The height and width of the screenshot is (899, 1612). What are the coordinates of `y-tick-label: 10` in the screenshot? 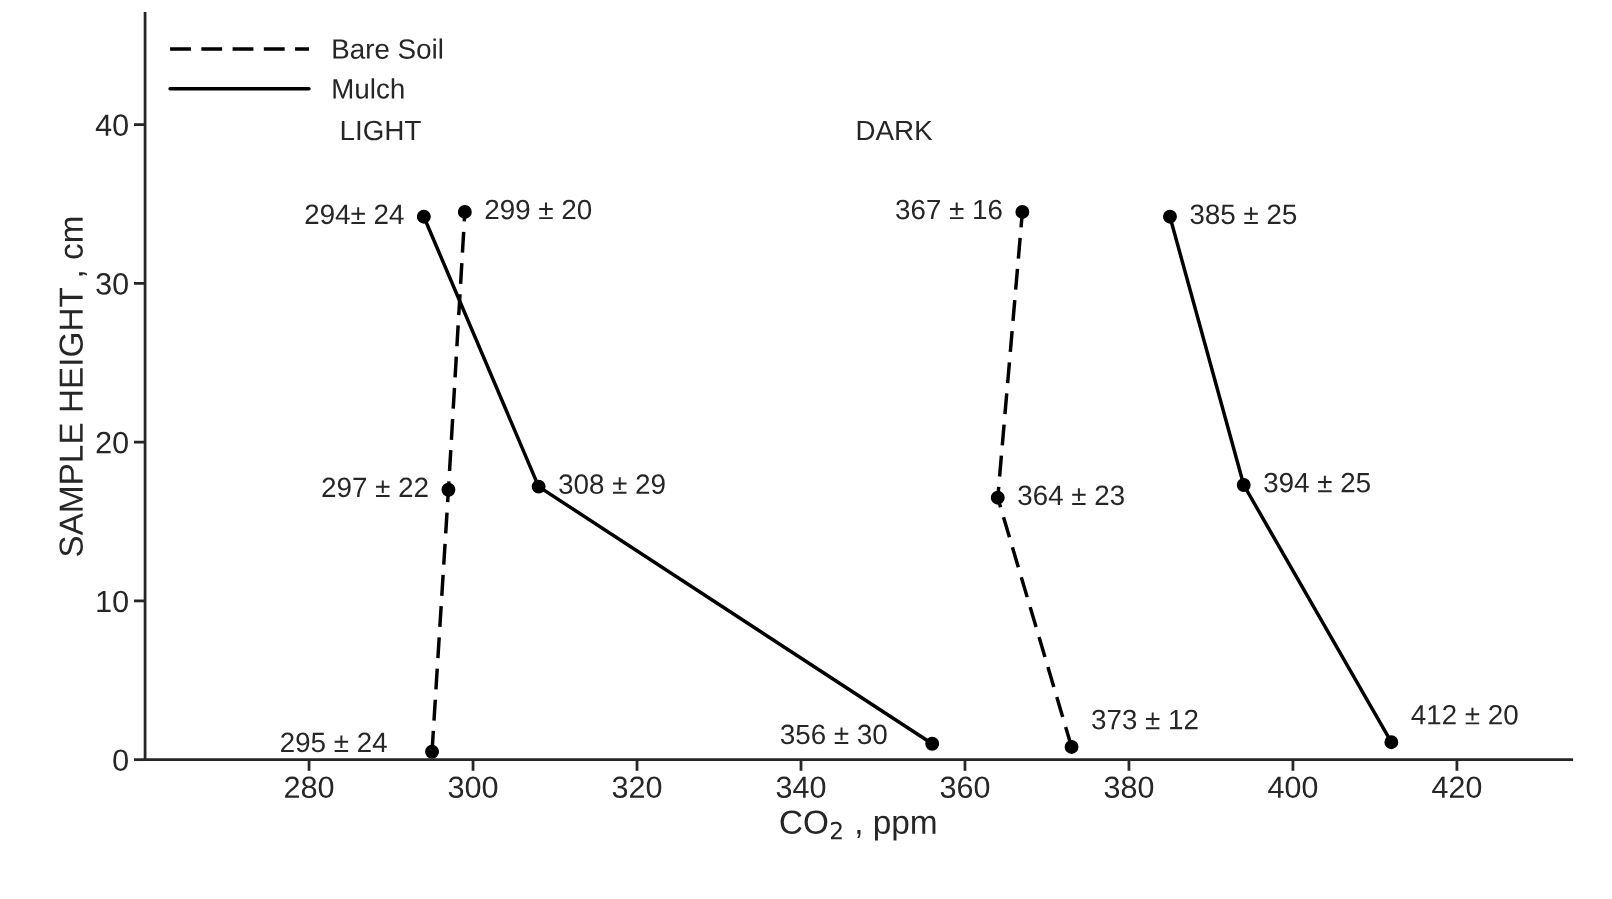 It's located at (112, 601).